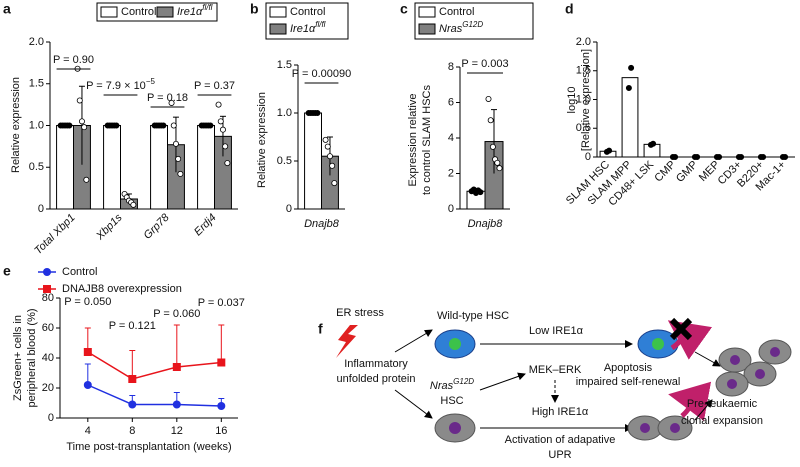 Image resolution: width=800 pixels, height=467 pixels. What do you see at coordinates (177, 431) in the screenshot?
I see `x-tick-label: 12` at bounding box center [177, 431].